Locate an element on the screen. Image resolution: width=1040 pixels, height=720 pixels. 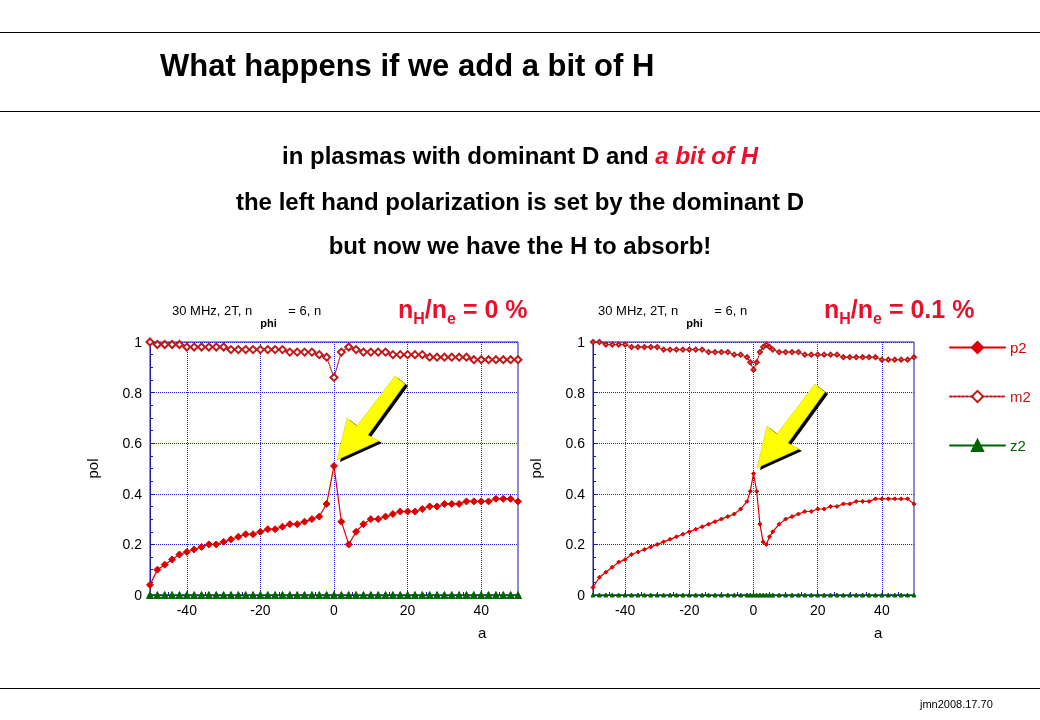
y-tick-label: 0.8 is located at coordinates (575, 392).